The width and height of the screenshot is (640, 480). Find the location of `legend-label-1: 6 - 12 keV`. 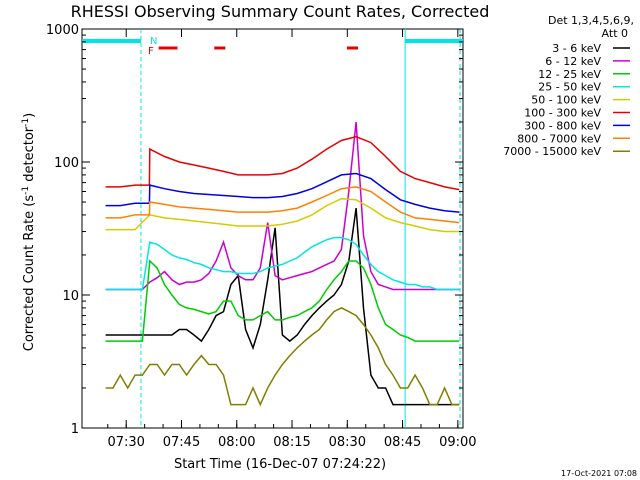

legend-label-1: 6 - 12 keV is located at coordinates (573, 61).